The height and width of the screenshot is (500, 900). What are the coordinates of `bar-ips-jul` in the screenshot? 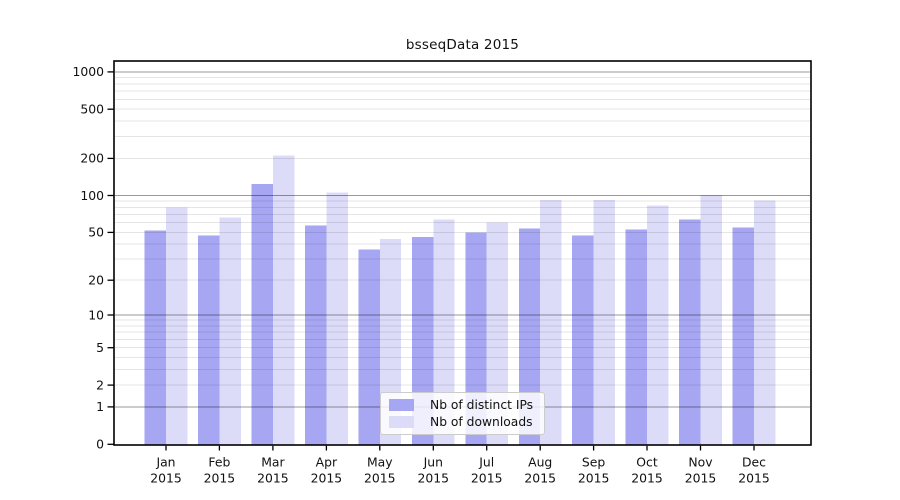 It's located at (476, 338).